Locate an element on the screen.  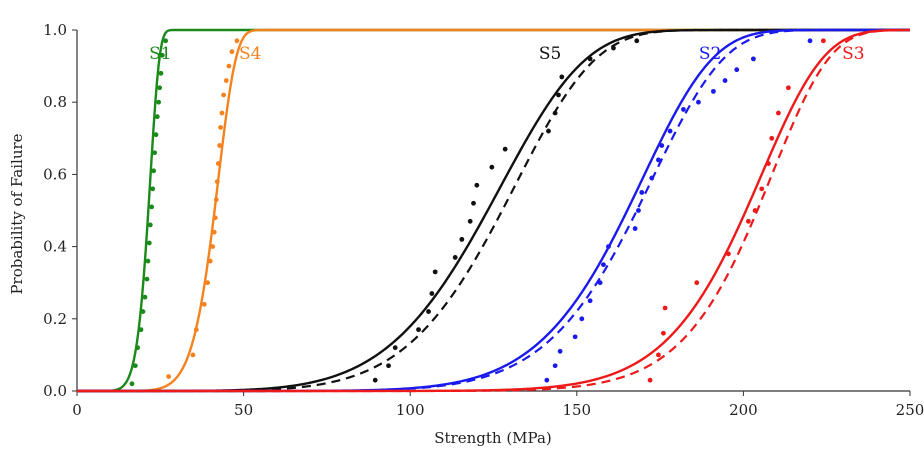
y-tick-label: 1.0 is located at coordinates (55, 30).